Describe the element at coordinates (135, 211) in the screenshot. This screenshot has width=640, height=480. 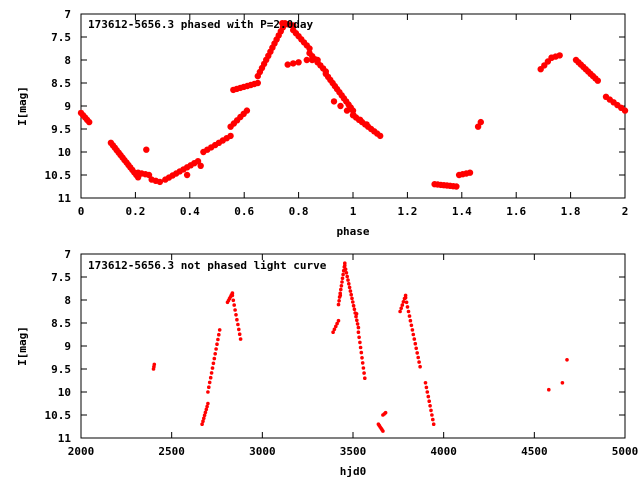
I see `x-tick-label: 0.2` at that location.